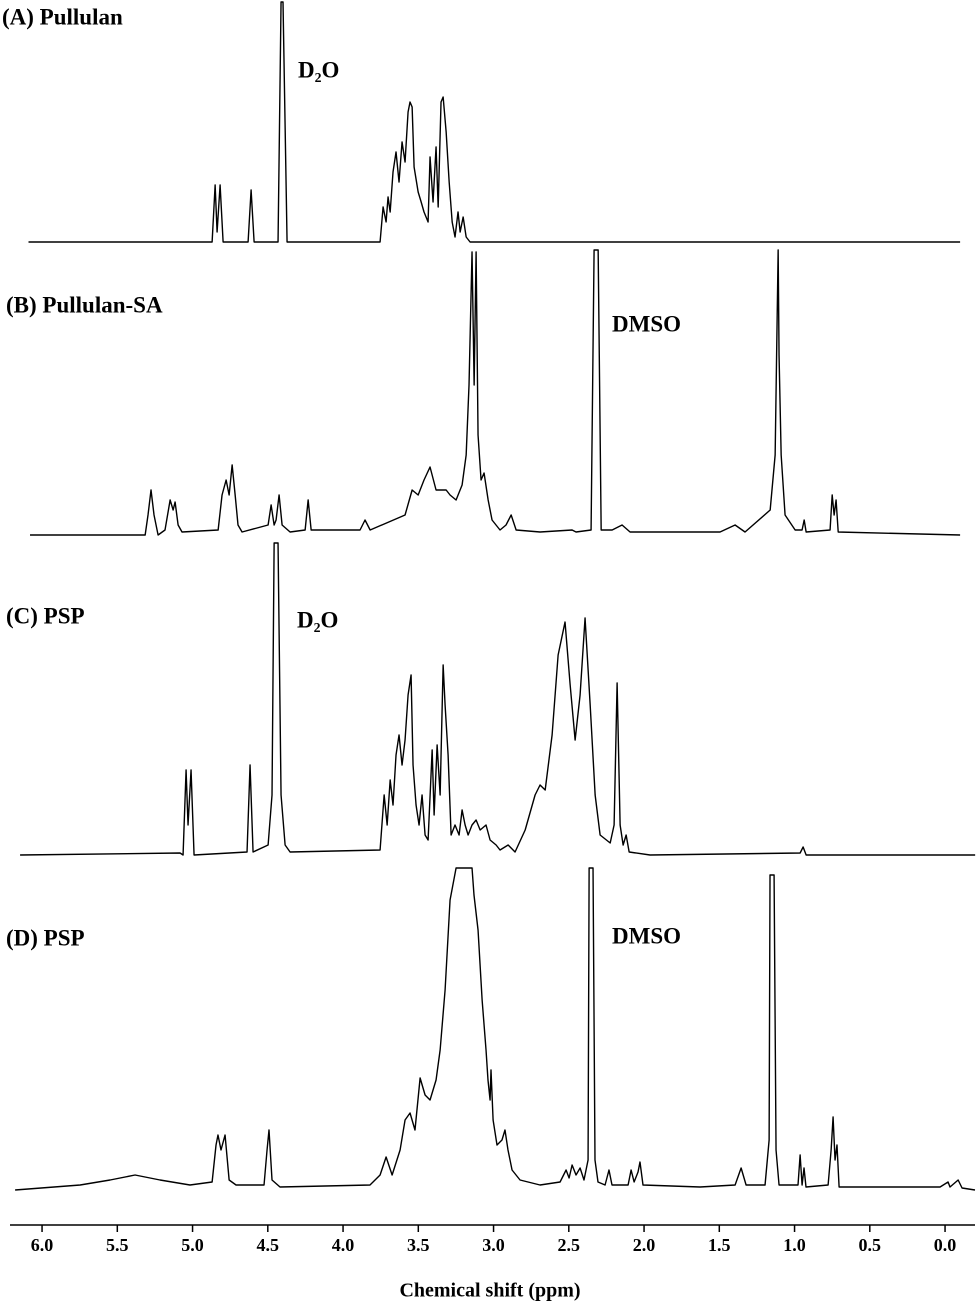  I want to click on x-tick-label: 5.0, so click(192, 1245).